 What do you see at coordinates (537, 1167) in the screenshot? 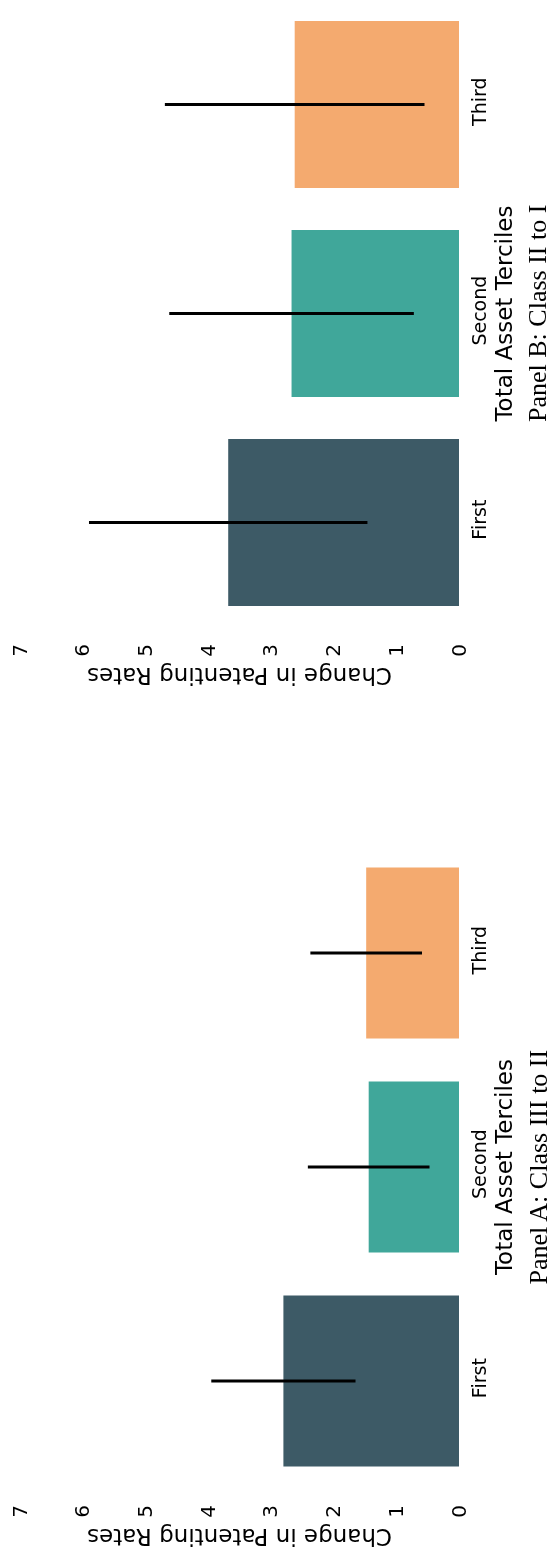
I see `text: Panel A: Class III to II` at bounding box center [537, 1167].